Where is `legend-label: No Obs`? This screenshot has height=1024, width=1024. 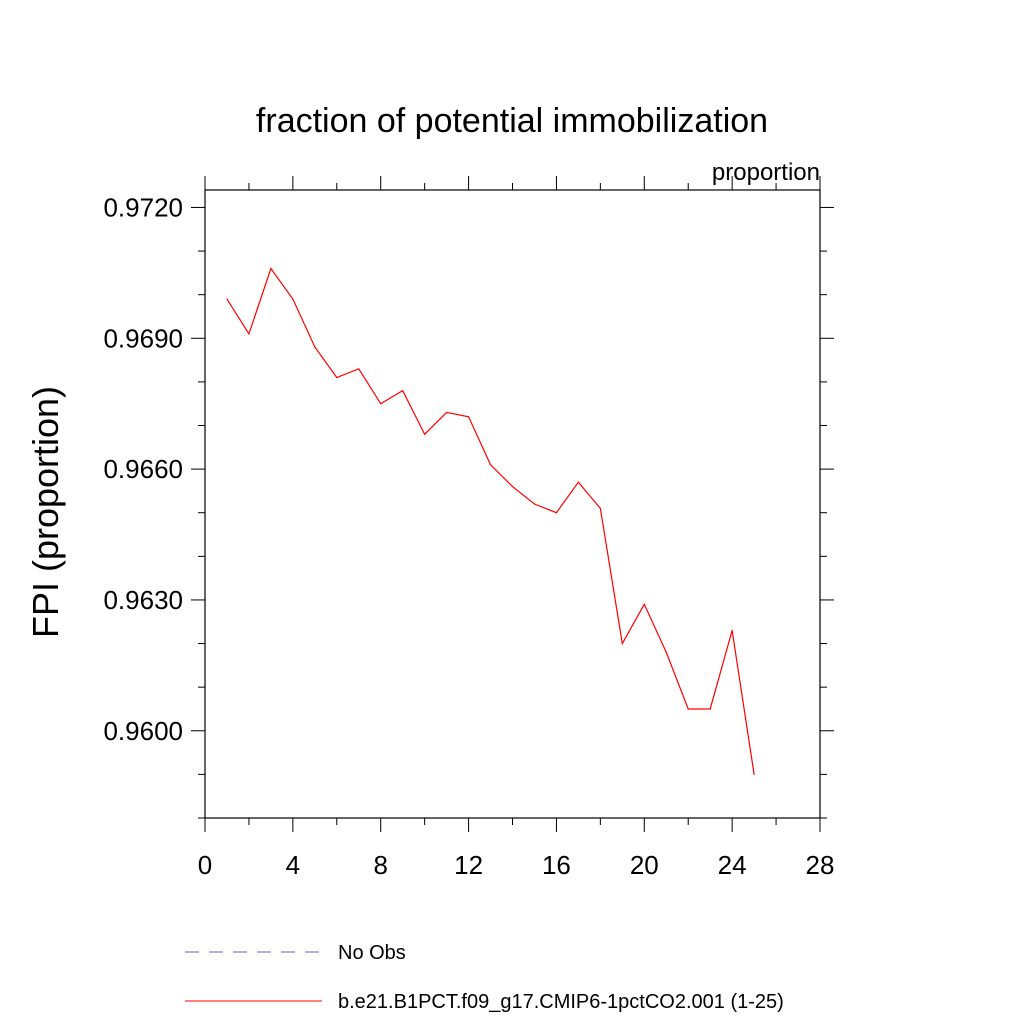 legend-label: No Obs is located at coordinates (372, 953).